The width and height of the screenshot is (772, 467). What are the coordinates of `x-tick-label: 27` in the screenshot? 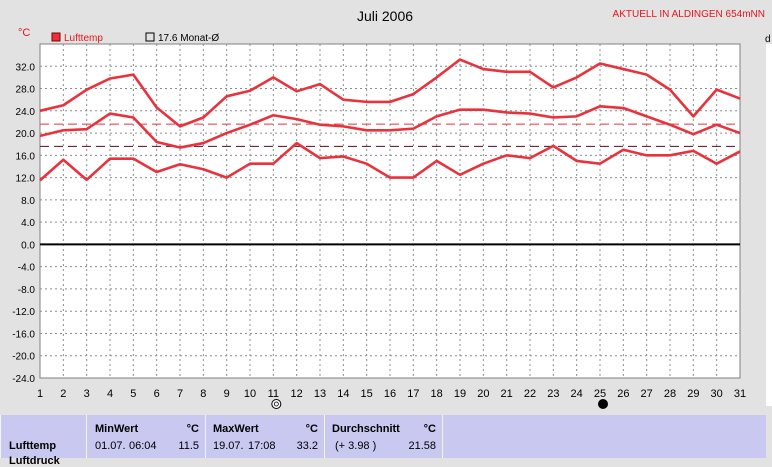 It's located at (647, 394).